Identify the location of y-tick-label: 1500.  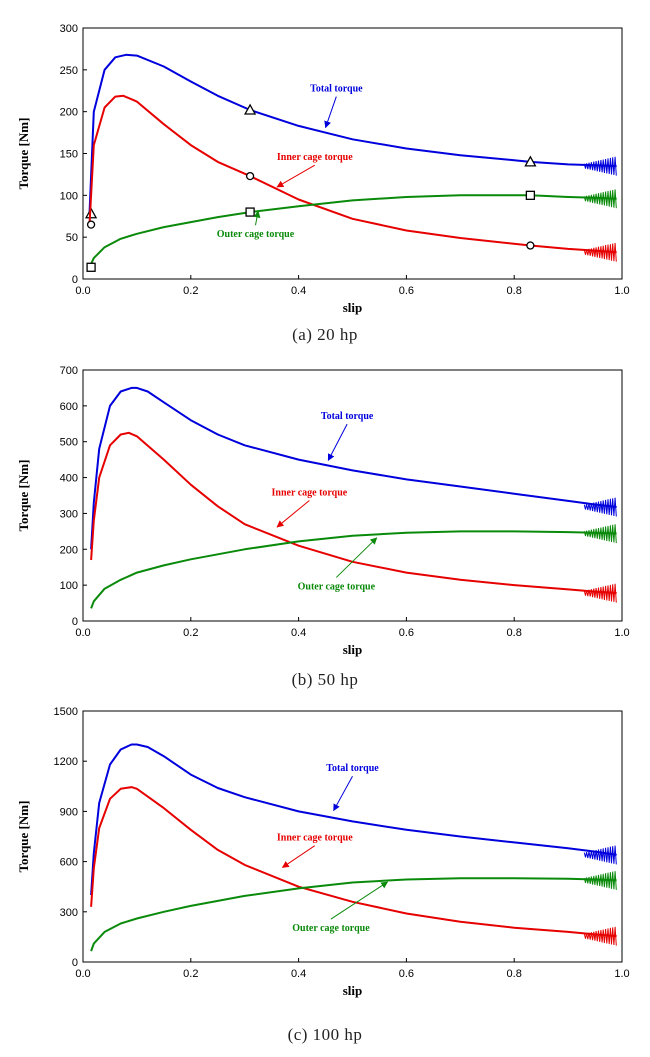
(66, 712).